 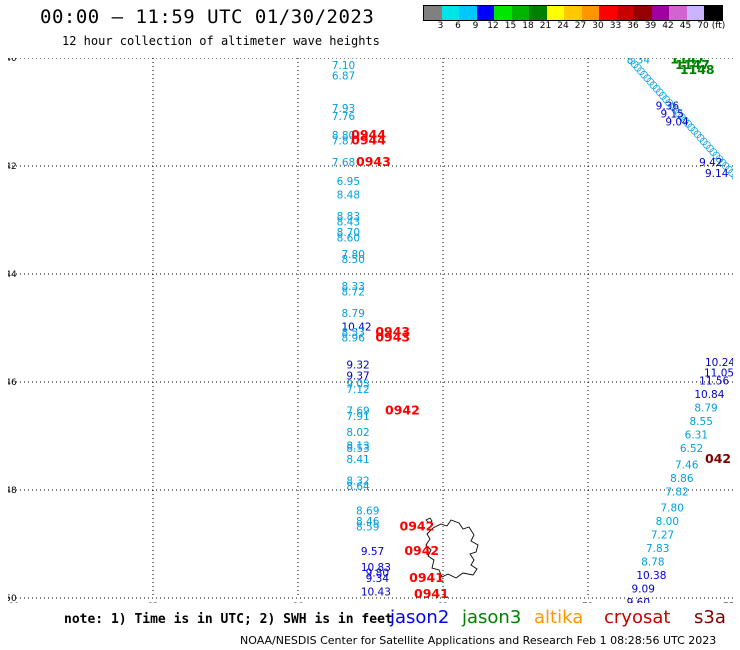 What do you see at coordinates (353, 260) in the screenshot?
I see `wave-height-value: 8.50` at bounding box center [353, 260].